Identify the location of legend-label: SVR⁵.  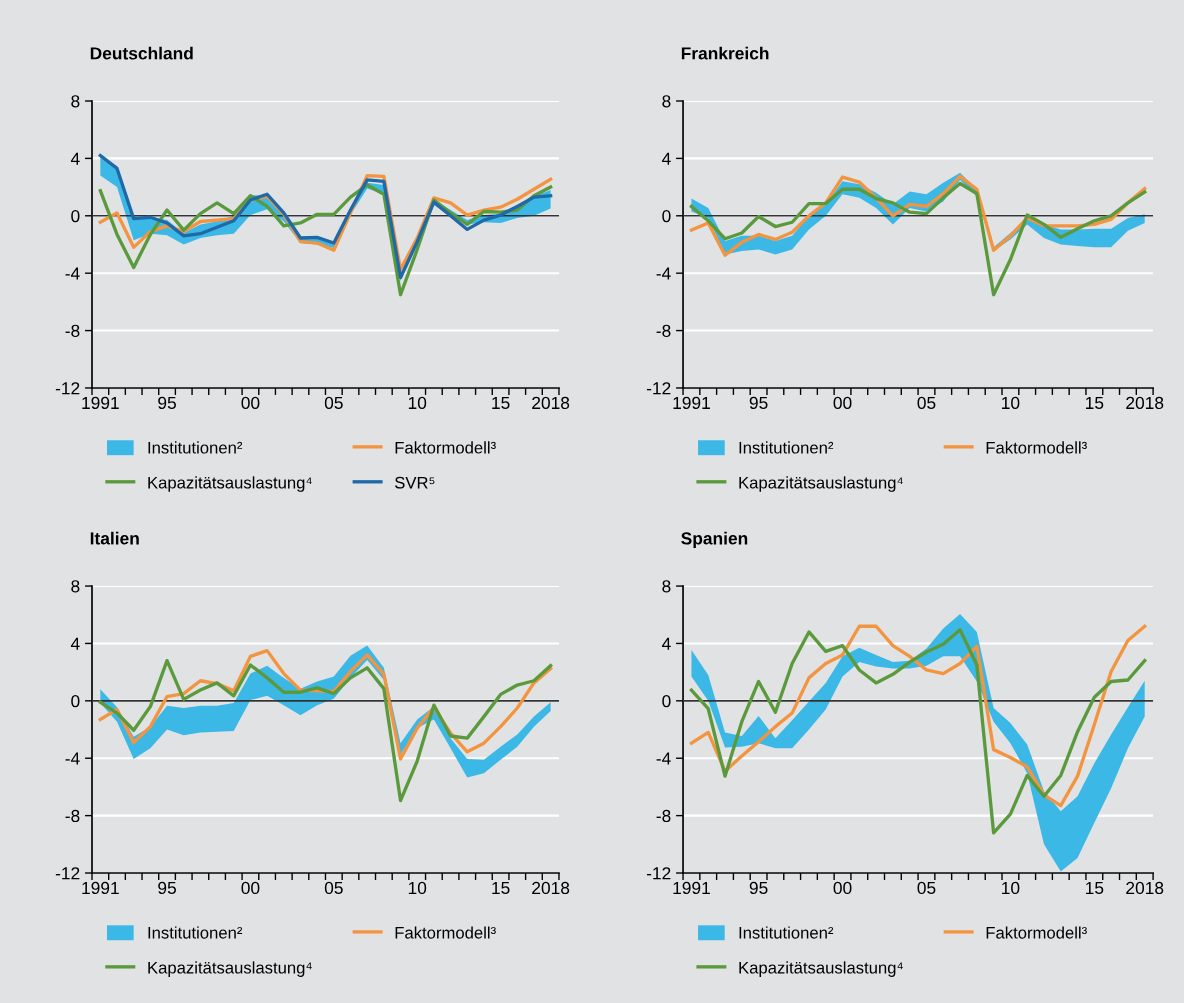
(415, 482).